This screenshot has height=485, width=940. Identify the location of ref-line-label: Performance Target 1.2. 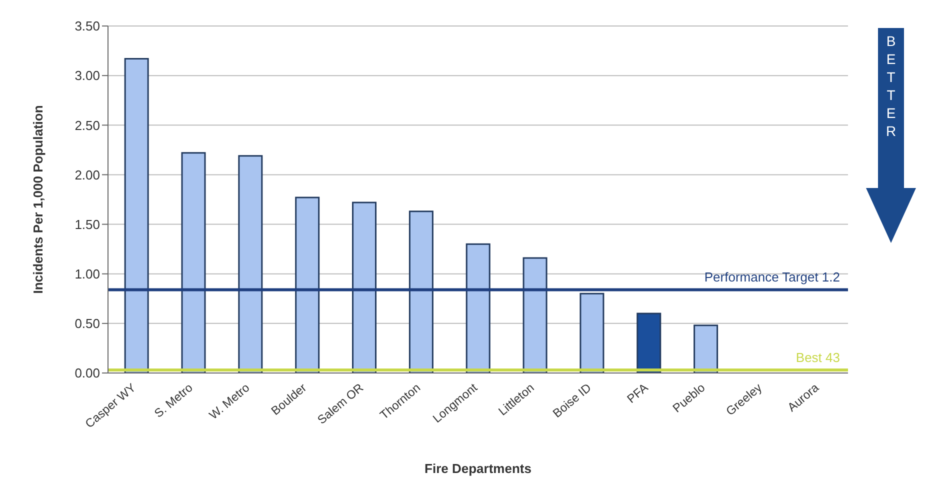
(772, 277).